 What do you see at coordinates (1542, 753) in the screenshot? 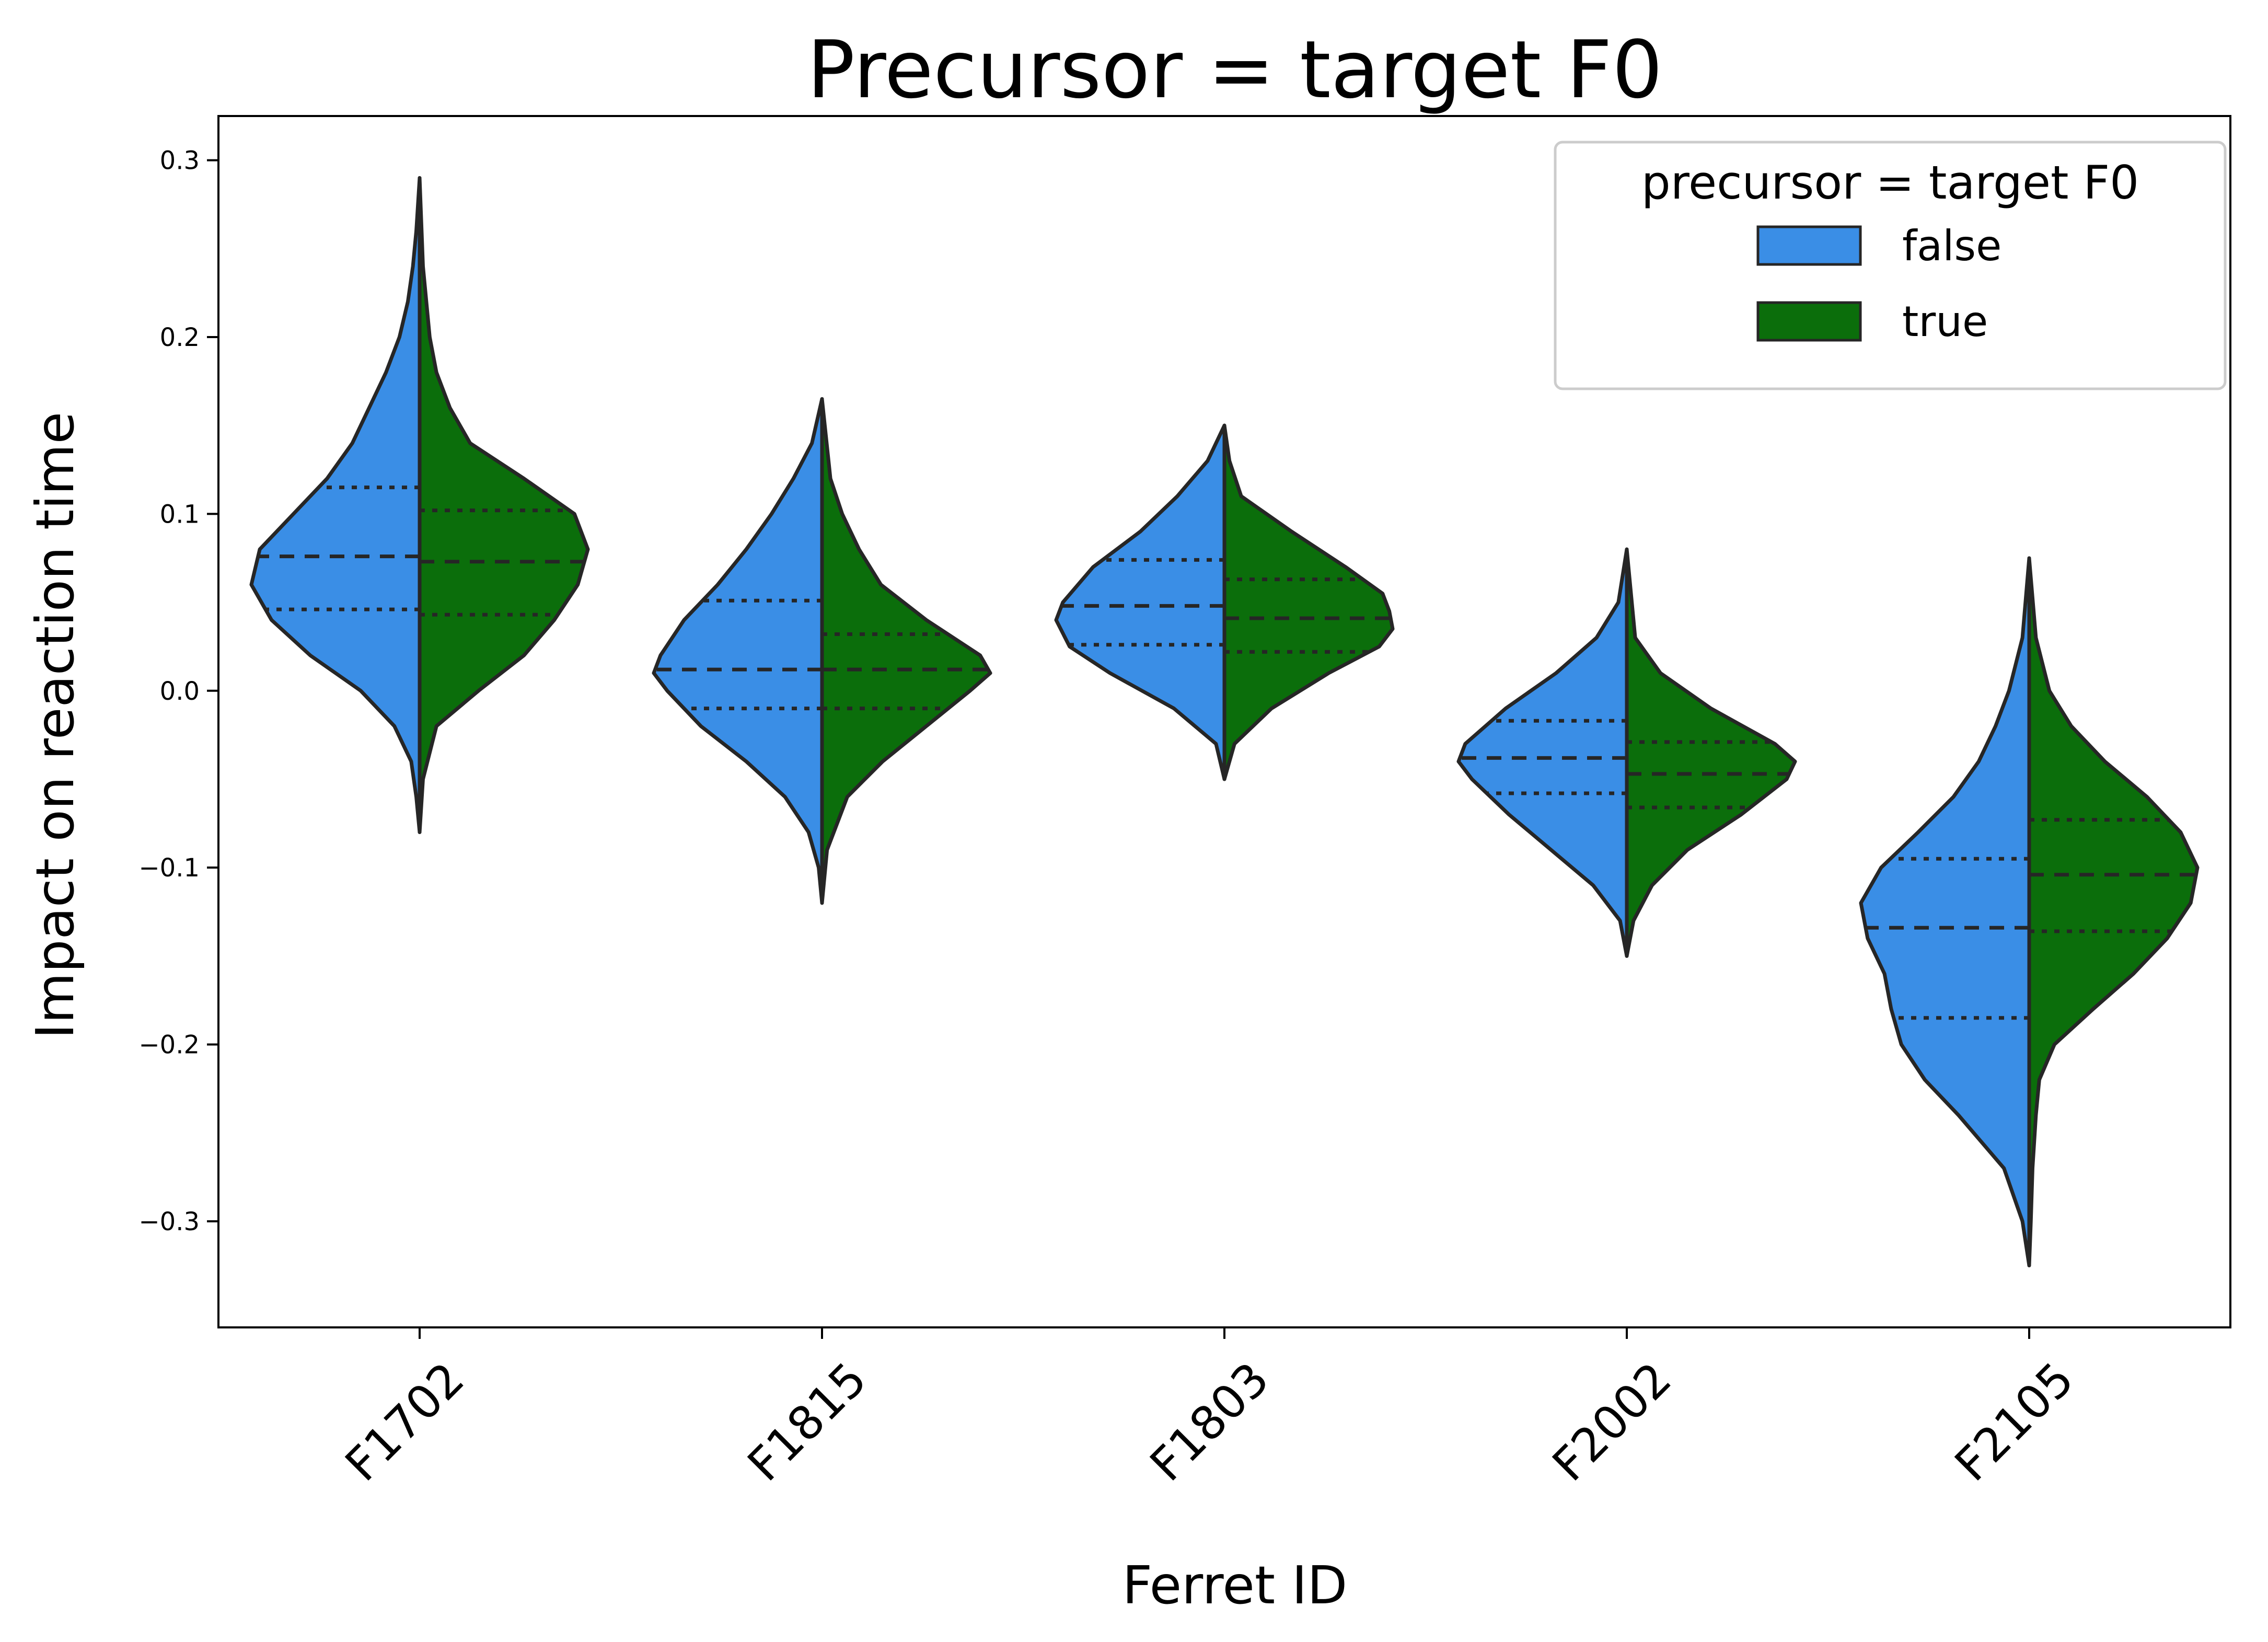
I see `violin-false-F2002` at bounding box center [1542, 753].